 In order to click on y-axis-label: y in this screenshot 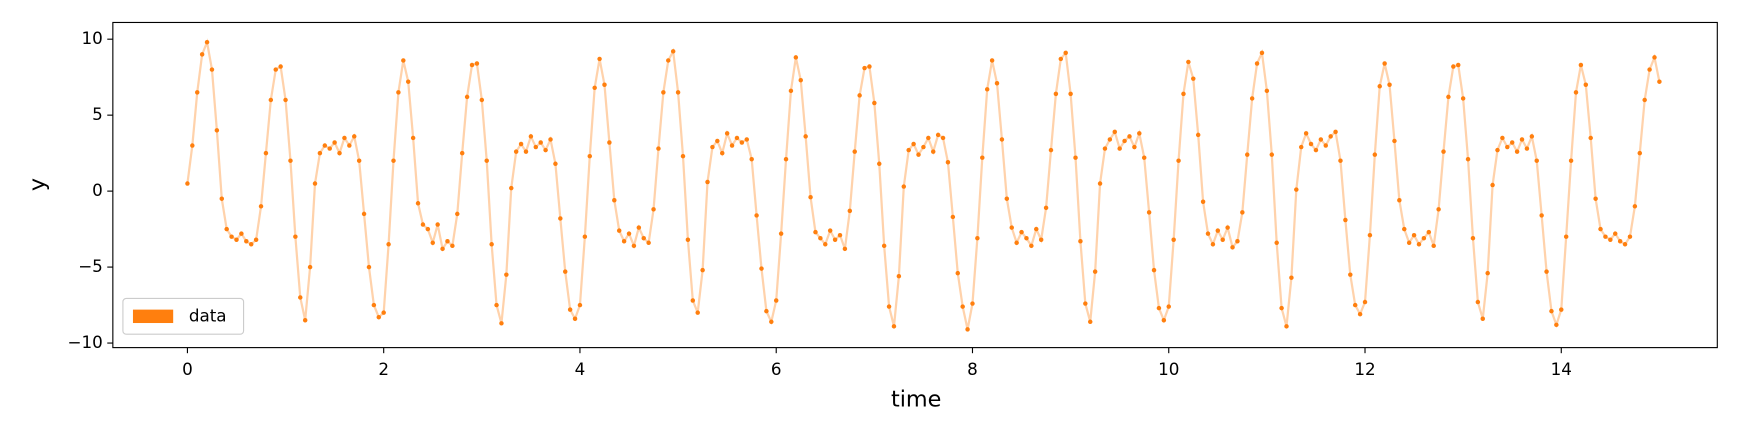, I will do `click(37, 184)`.